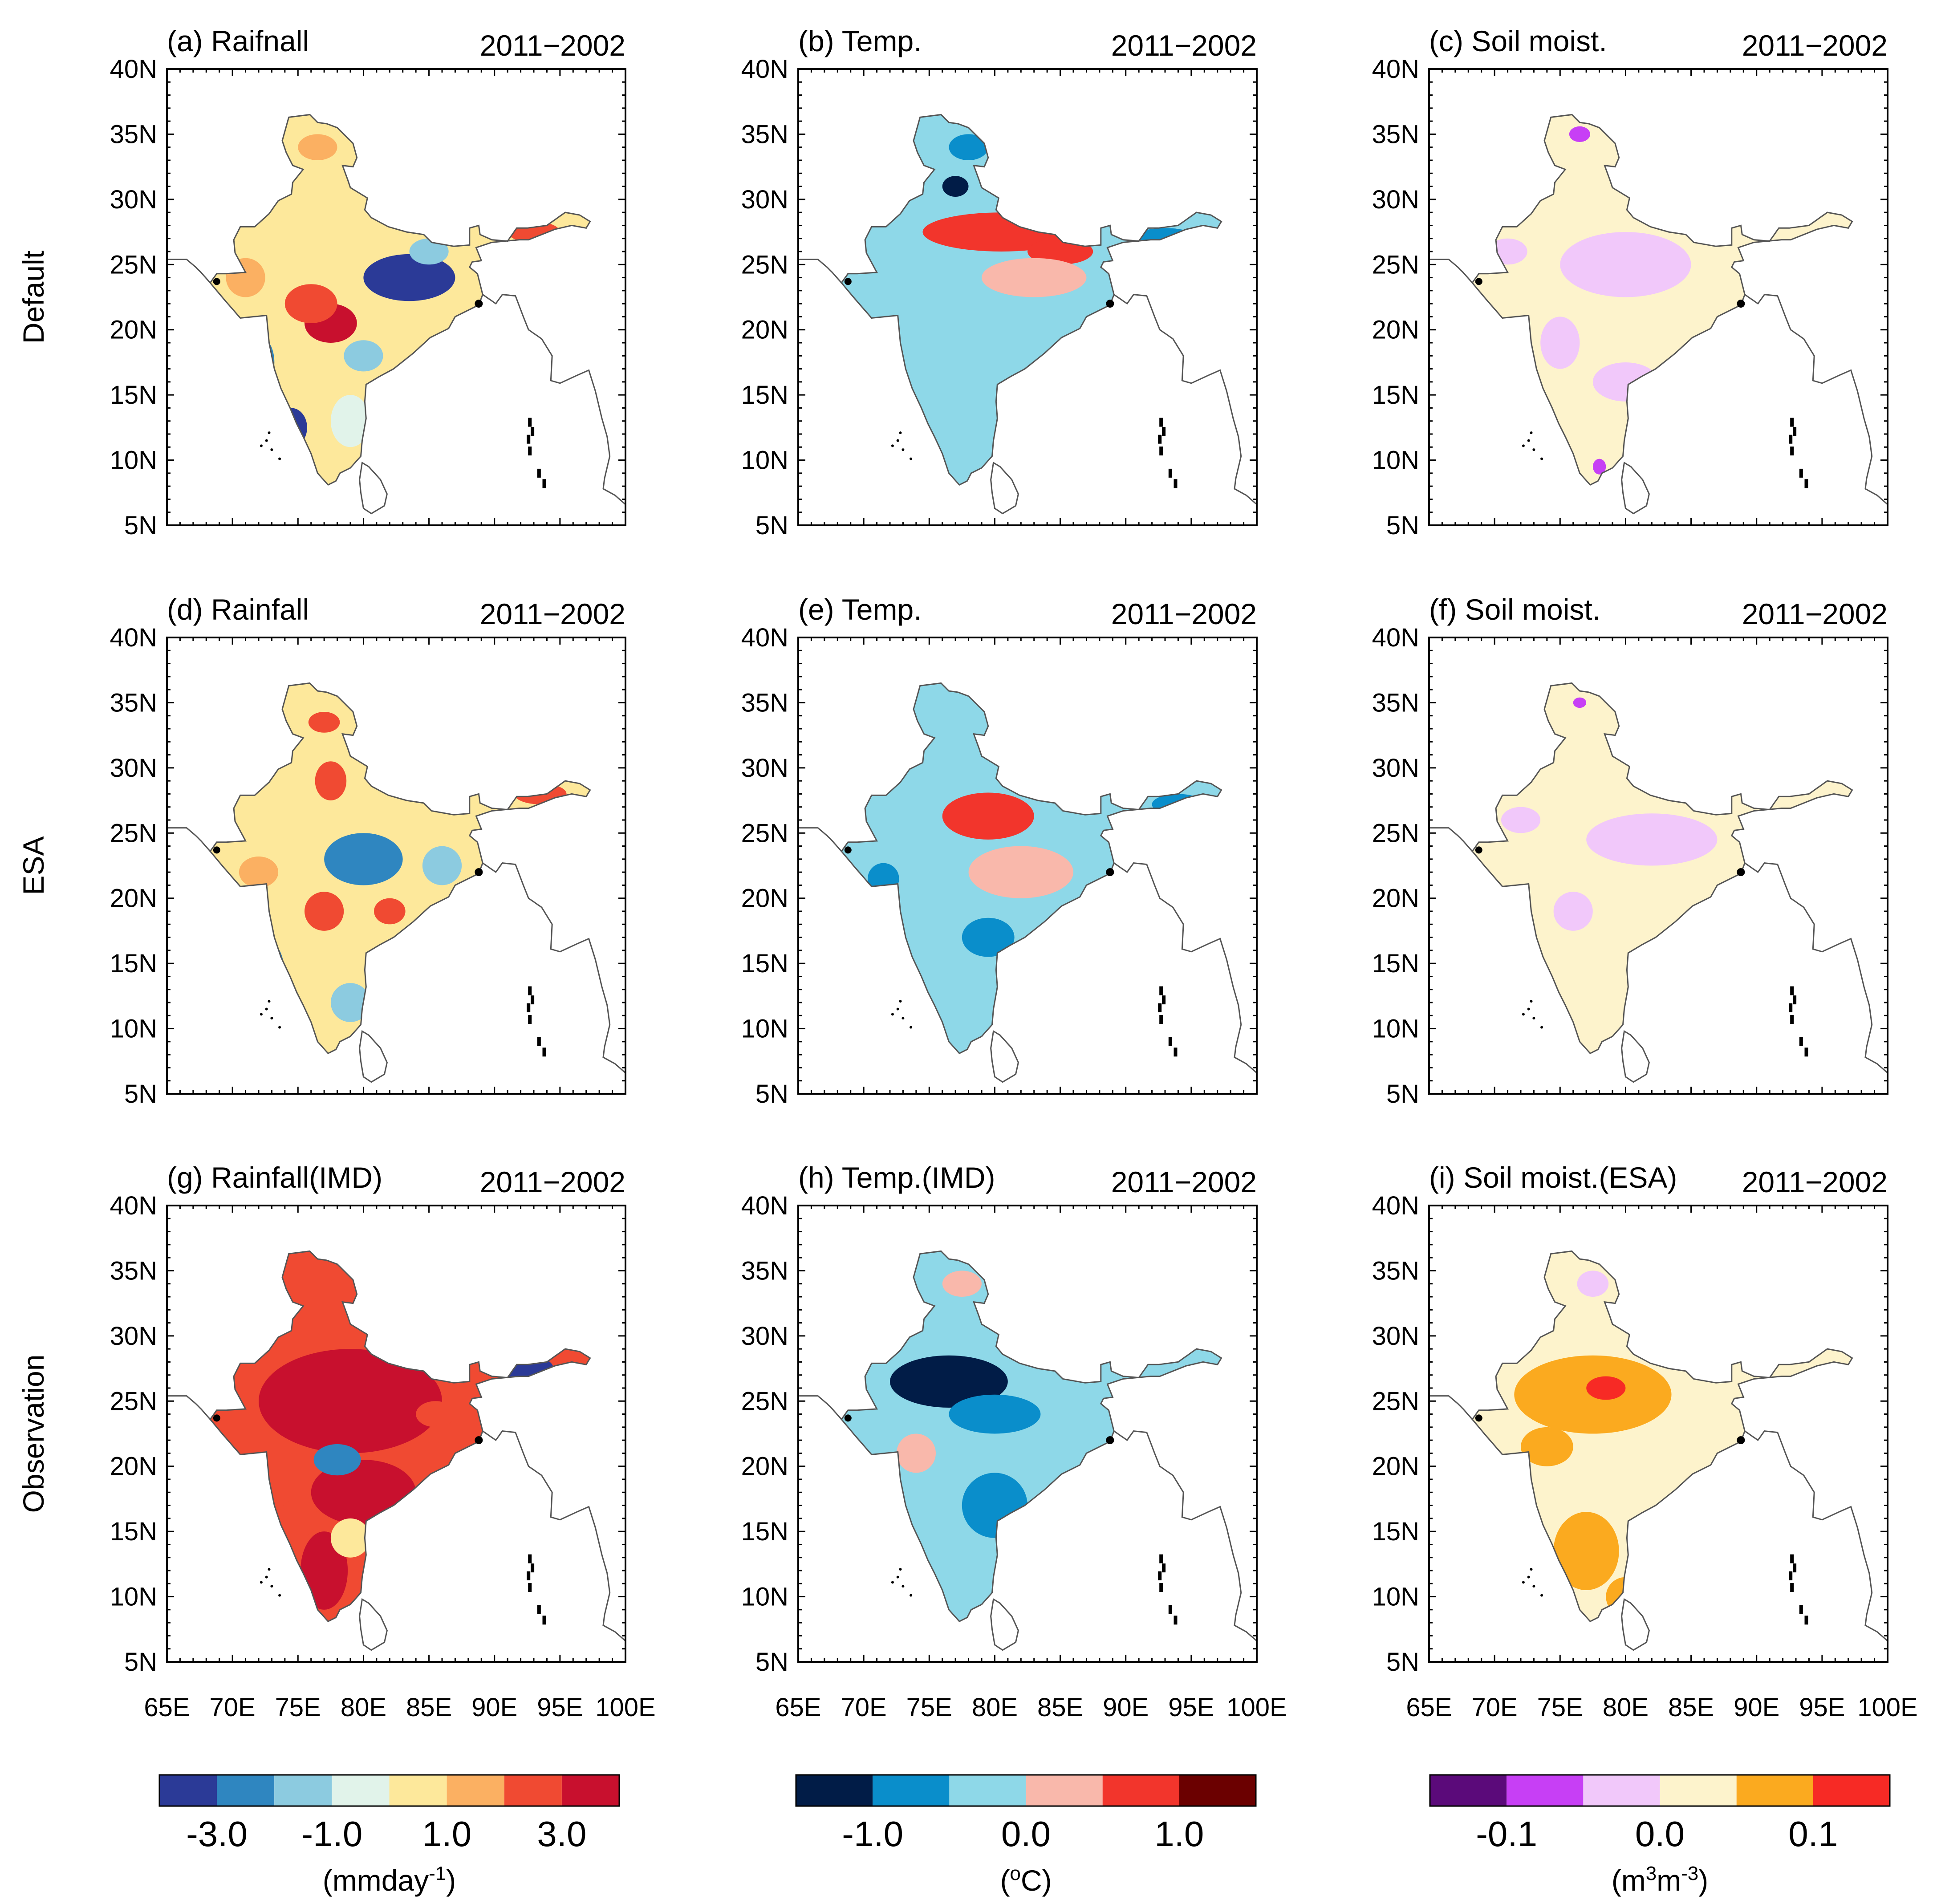 This screenshot has height=1904, width=1933. What do you see at coordinates (133, 833) in the screenshot?
I see `lat-tick-label: 25N` at bounding box center [133, 833].